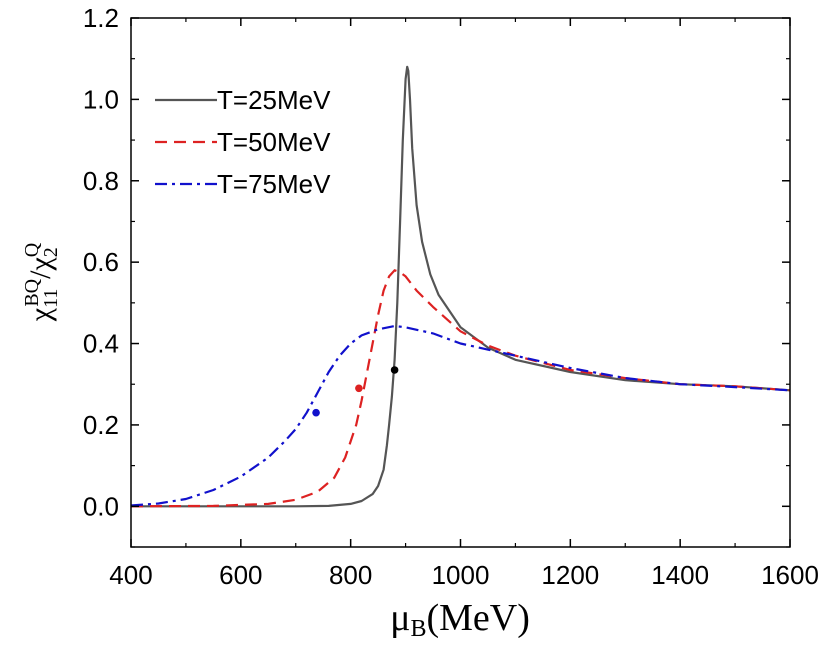  What do you see at coordinates (460, 619) in the screenshot?
I see `x-axis-title: μB(MeV)` at bounding box center [460, 619].